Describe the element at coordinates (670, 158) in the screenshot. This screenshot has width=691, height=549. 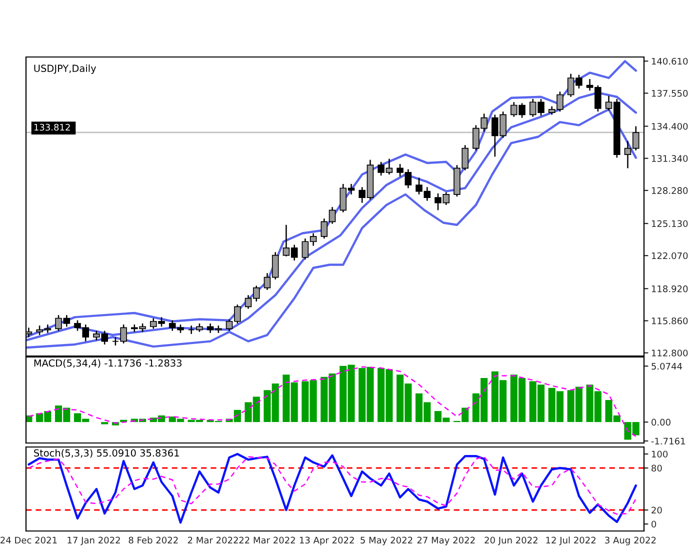
I see `y-tick-label: 131.340` at that location.